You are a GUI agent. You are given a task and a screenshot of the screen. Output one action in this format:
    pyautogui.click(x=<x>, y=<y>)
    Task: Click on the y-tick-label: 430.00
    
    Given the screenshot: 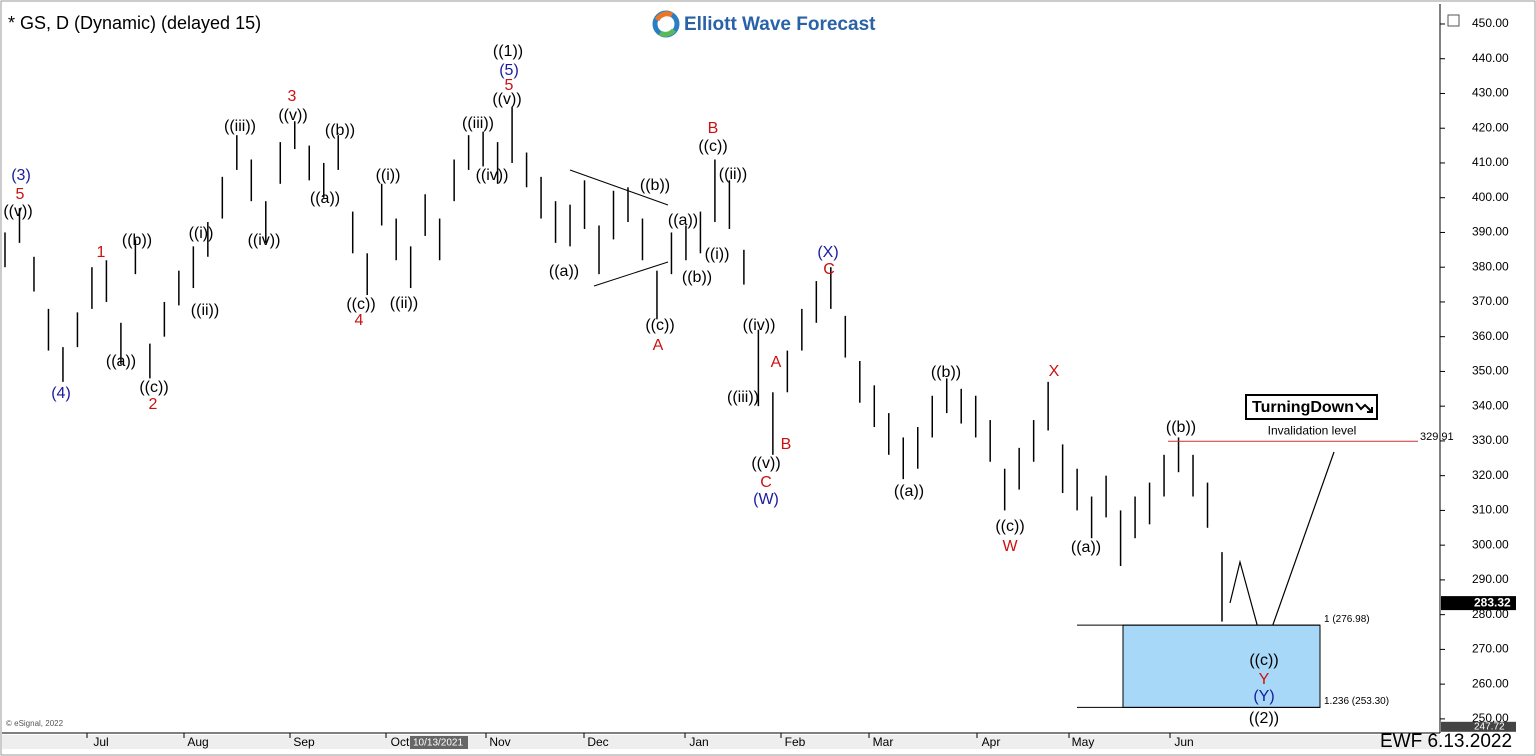 What is the action you would take?
    pyautogui.click(x=1490, y=93)
    